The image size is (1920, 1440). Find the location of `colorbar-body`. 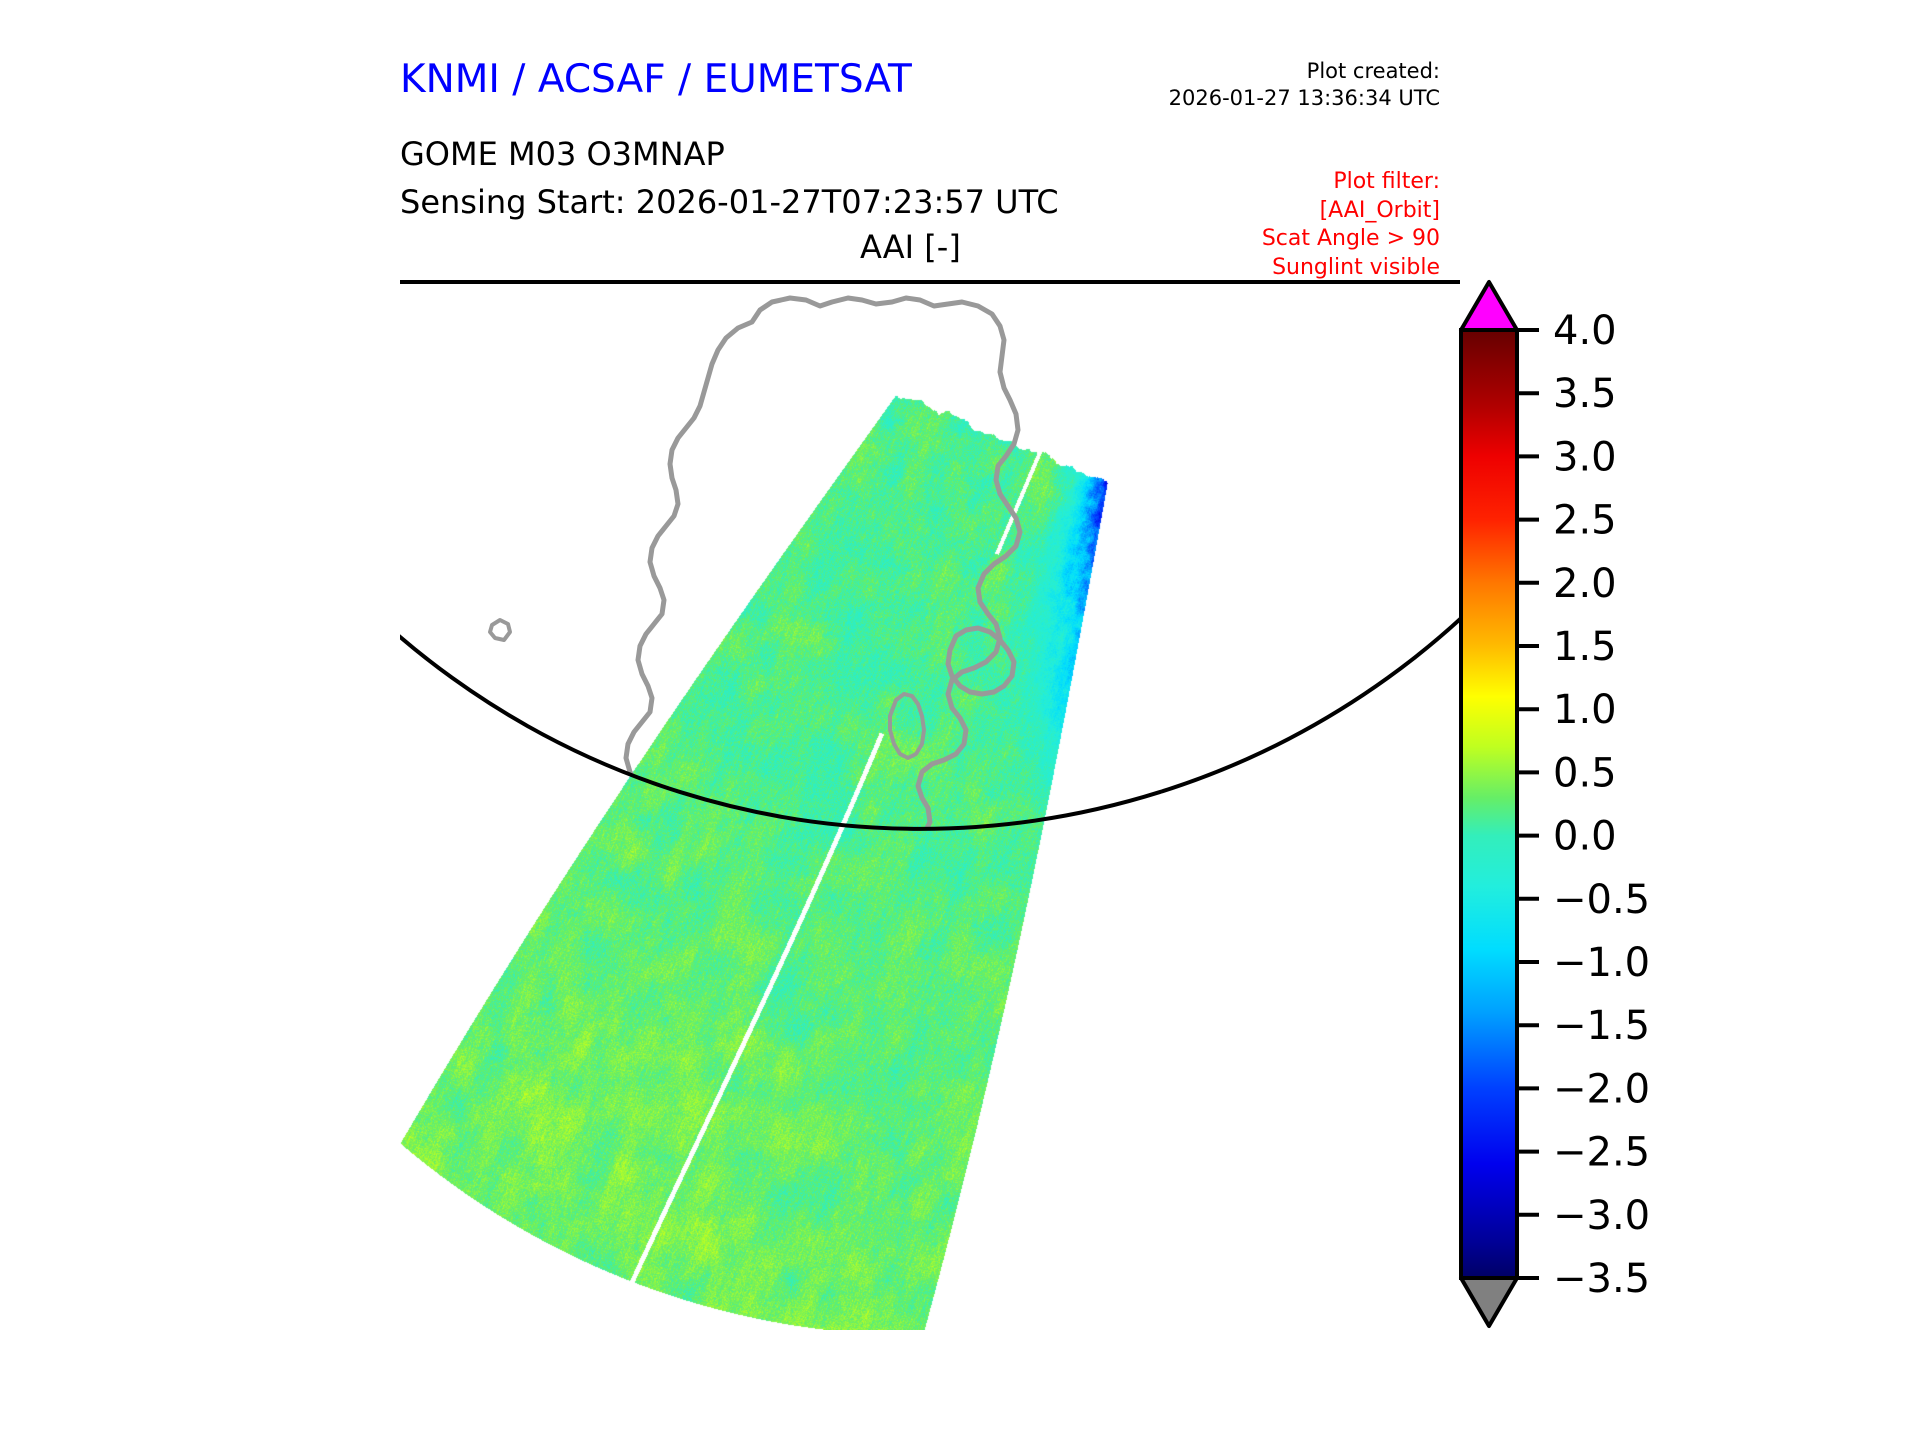

colorbar-body is located at coordinates (1489, 804).